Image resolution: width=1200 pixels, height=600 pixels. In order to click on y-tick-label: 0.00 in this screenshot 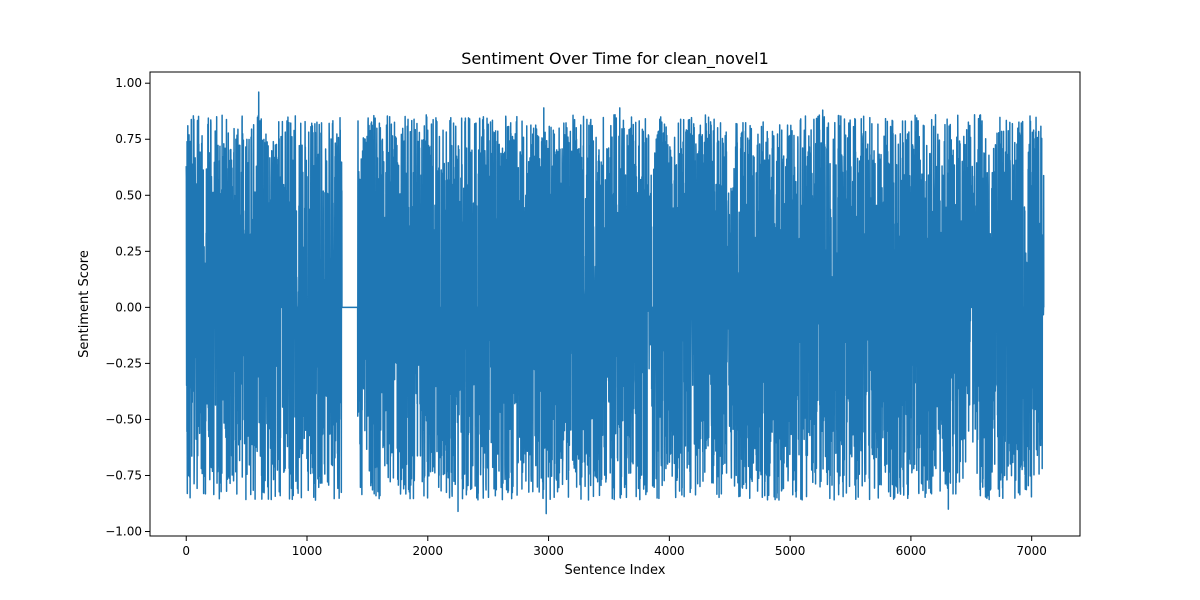, I will do `click(128, 307)`.